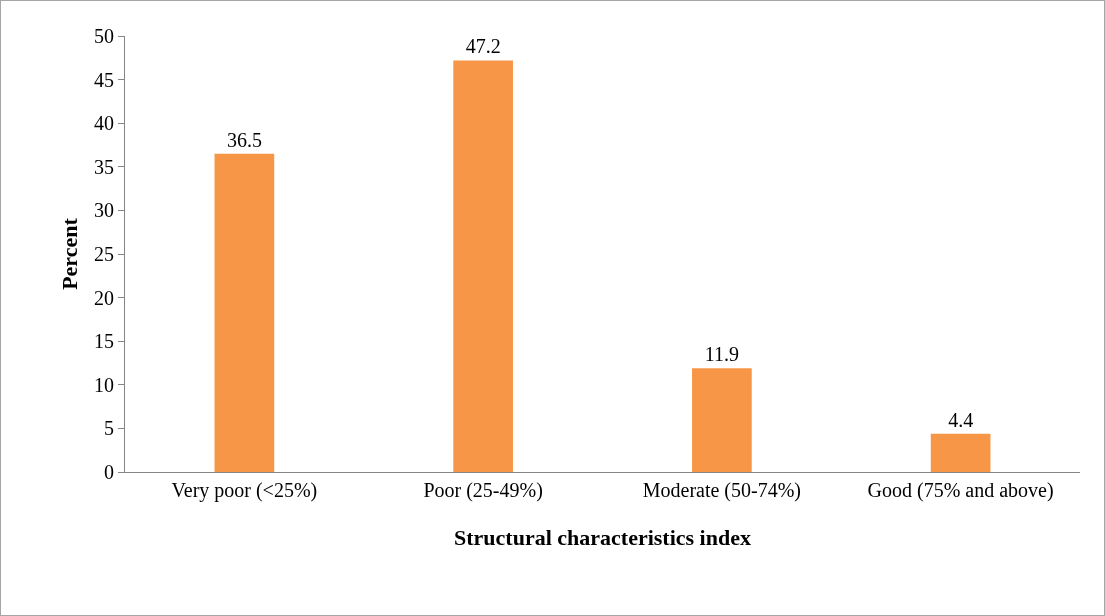 Image resolution: width=1105 pixels, height=616 pixels. Describe the element at coordinates (109, 472) in the screenshot. I see `y-tick-label: 0` at that location.